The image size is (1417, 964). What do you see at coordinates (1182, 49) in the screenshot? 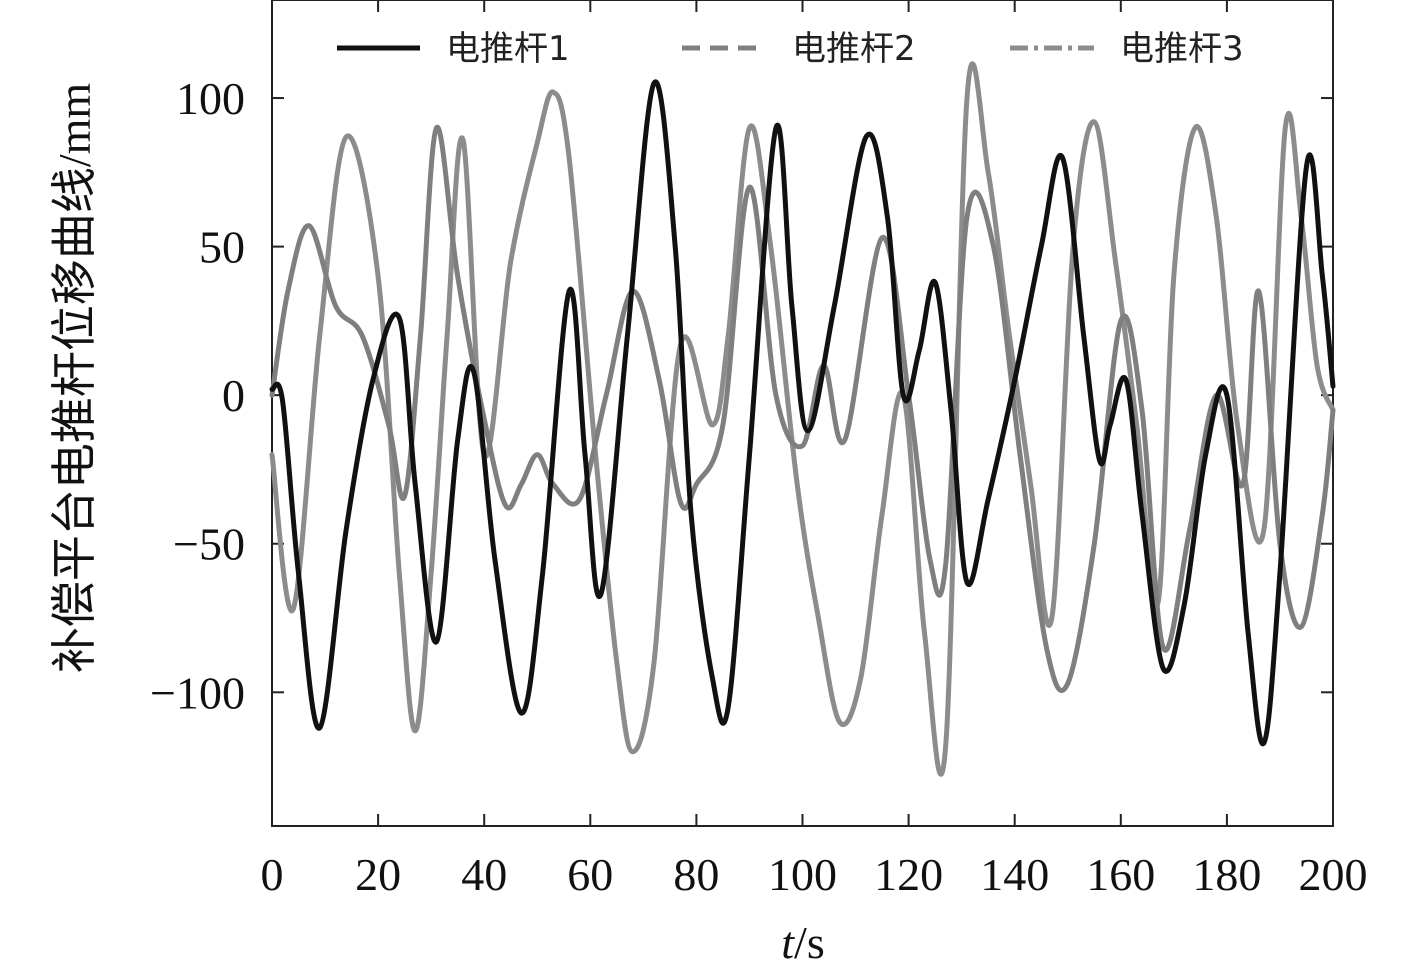
I see `legend-label-series-3: 电推杆3` at bounding box center [1182, 49].